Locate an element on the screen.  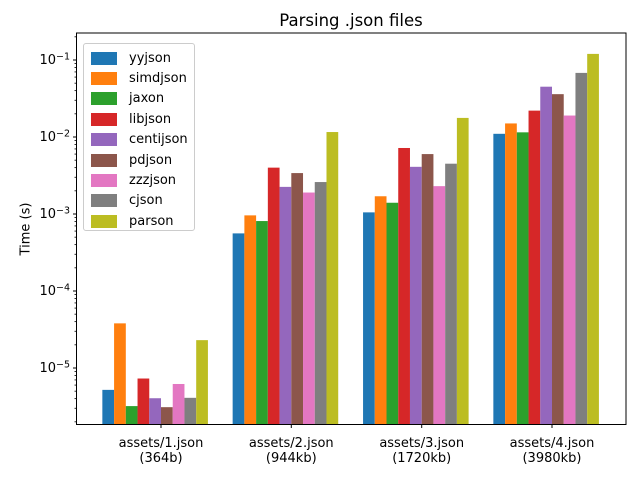
bar-zzzjson-assets/2.json is located at coordinates (309, 308).